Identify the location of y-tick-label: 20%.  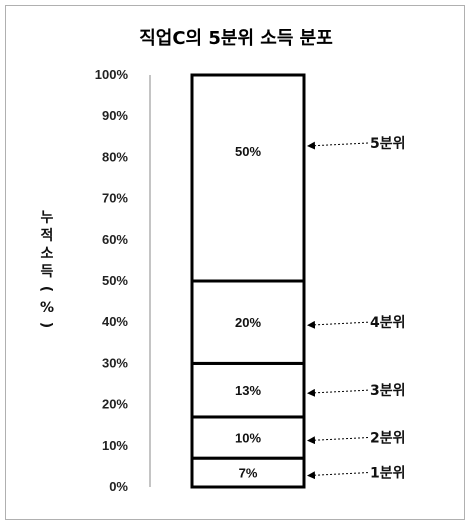
(115, 404).